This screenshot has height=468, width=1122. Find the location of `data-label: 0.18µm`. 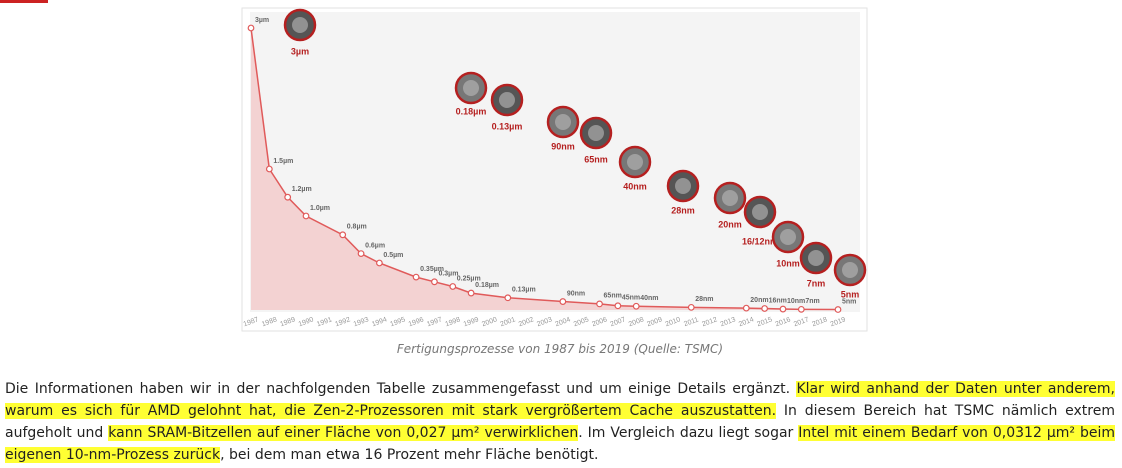

data-label: 0.18µm is located at coordinates (487, 285).